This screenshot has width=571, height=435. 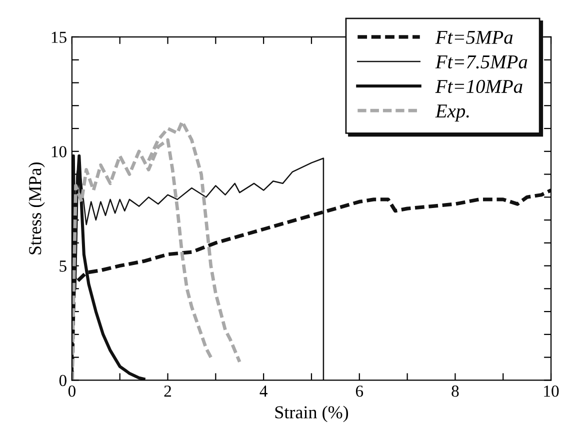 What do you see at coordinates (551, 391) in the screenshot?
I see `x-tick-label: 10` at bounding box center [551, 391].